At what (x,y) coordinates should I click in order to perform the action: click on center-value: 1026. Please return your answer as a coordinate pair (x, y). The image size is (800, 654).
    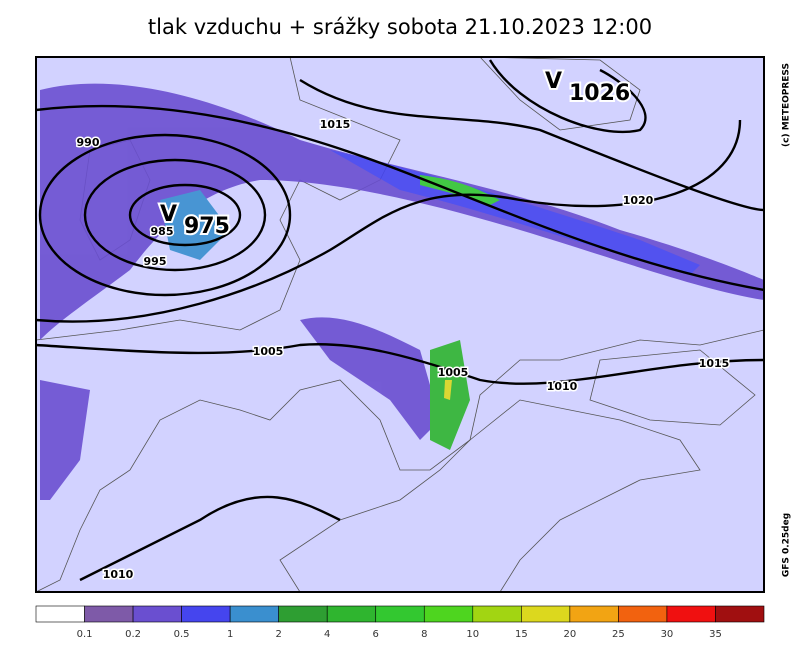
    Looking at the image, I should click on (599, 93).